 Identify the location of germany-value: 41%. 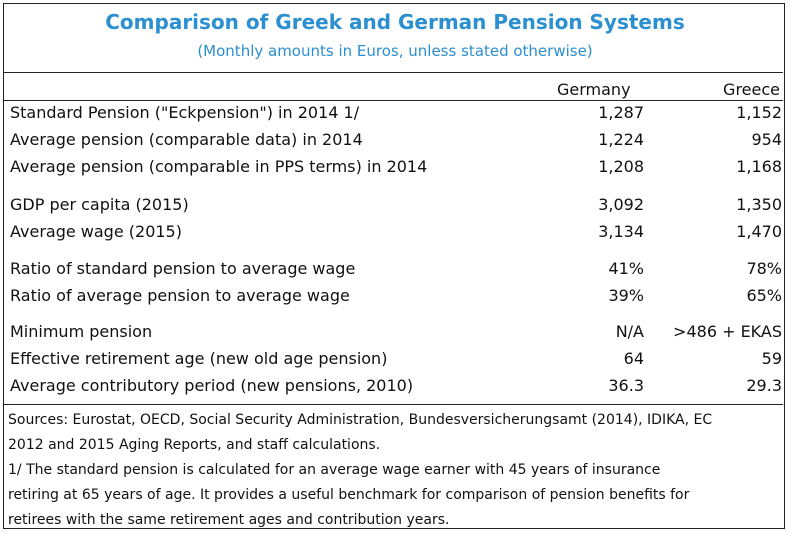
(626, 268).